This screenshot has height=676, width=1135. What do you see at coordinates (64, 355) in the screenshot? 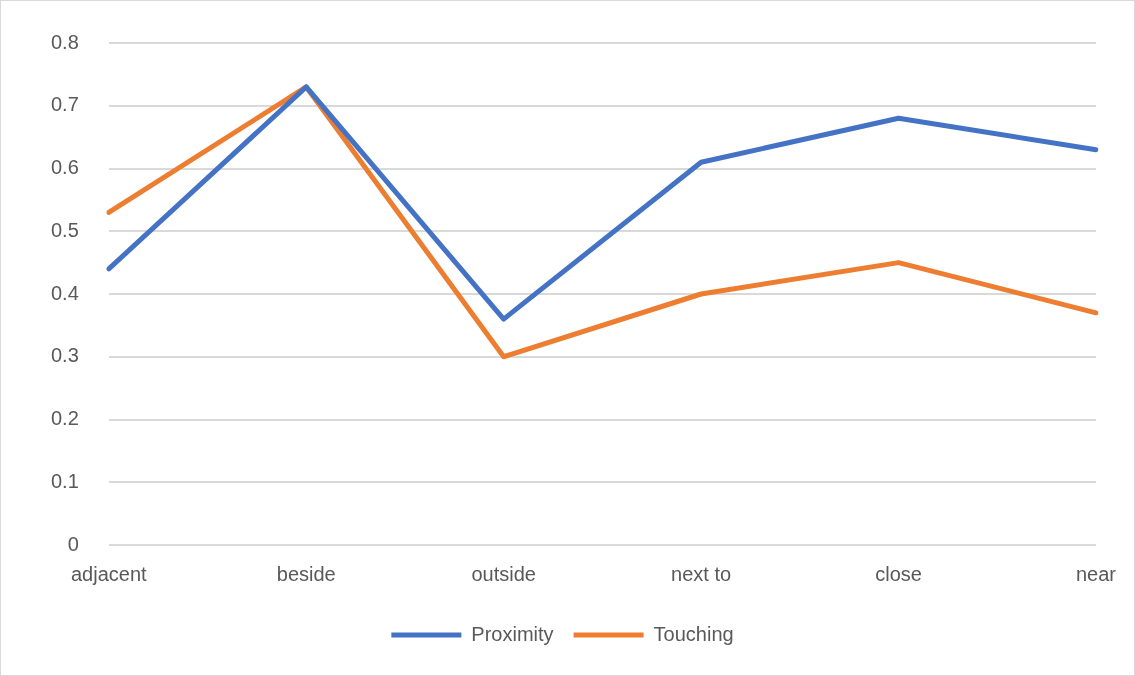
I see `y-tick-label: 0.3` at bounding box center [64, 355].